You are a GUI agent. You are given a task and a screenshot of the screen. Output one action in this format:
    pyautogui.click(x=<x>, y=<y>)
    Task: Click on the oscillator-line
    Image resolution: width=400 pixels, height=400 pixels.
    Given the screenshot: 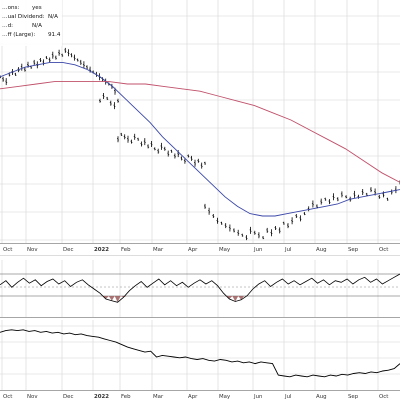 What is the action you would take?
    pyautogui.click(x=200, y=288)
    